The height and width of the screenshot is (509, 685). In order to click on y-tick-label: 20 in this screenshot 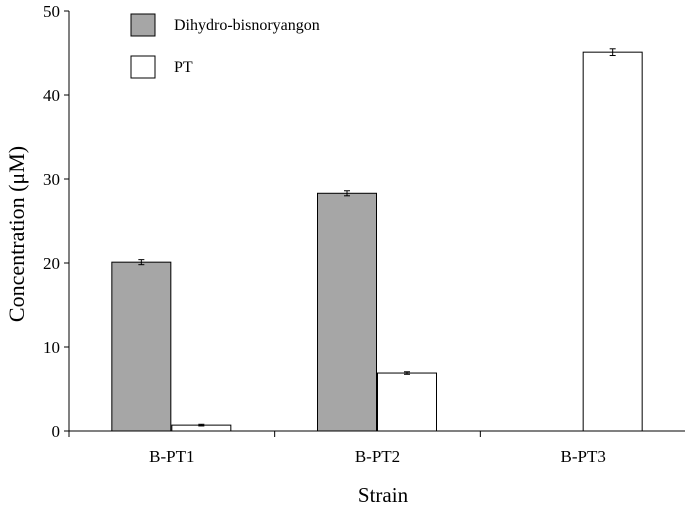, I will do `click(51, 263)`.